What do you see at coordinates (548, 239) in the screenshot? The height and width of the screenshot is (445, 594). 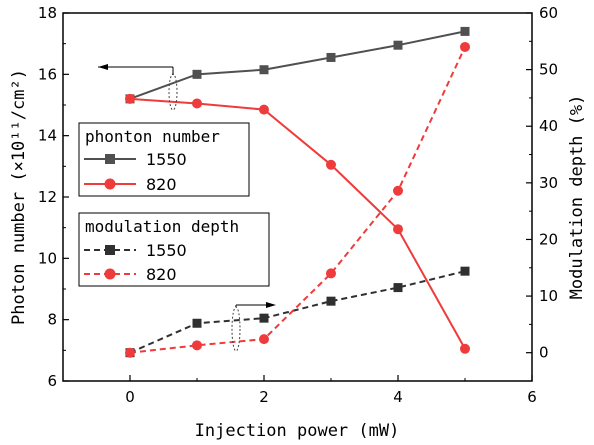 I see `right-y-tick-label: 20` at bounding box center [548, 239].